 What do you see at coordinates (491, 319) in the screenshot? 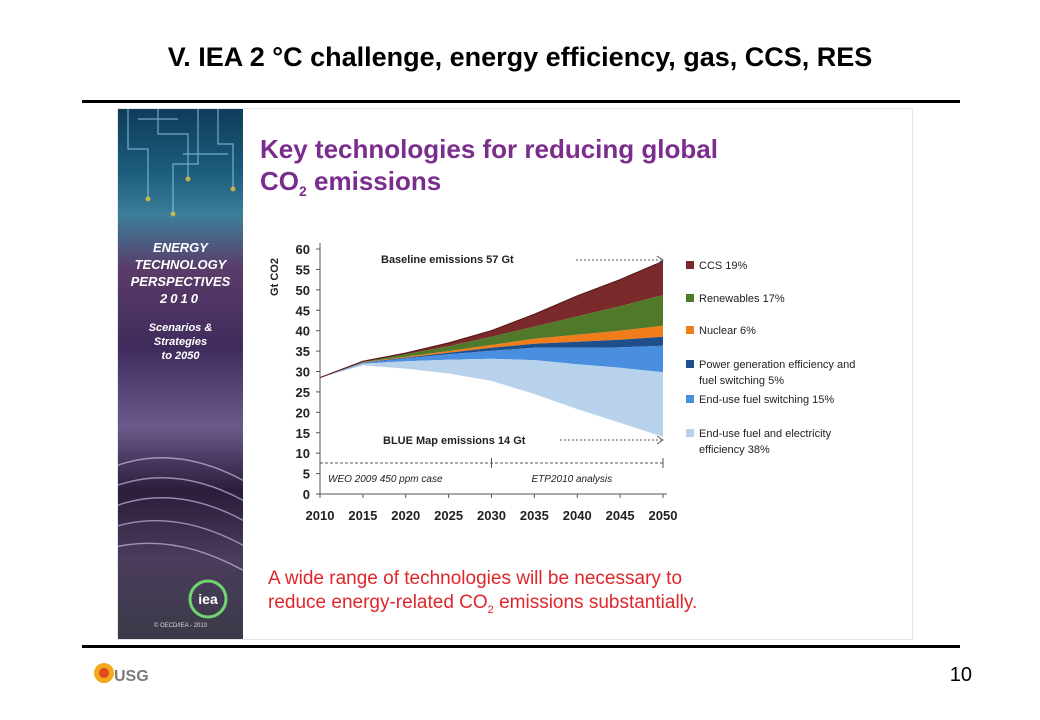
I see `baseline-line` at bounding box center [491, 319].